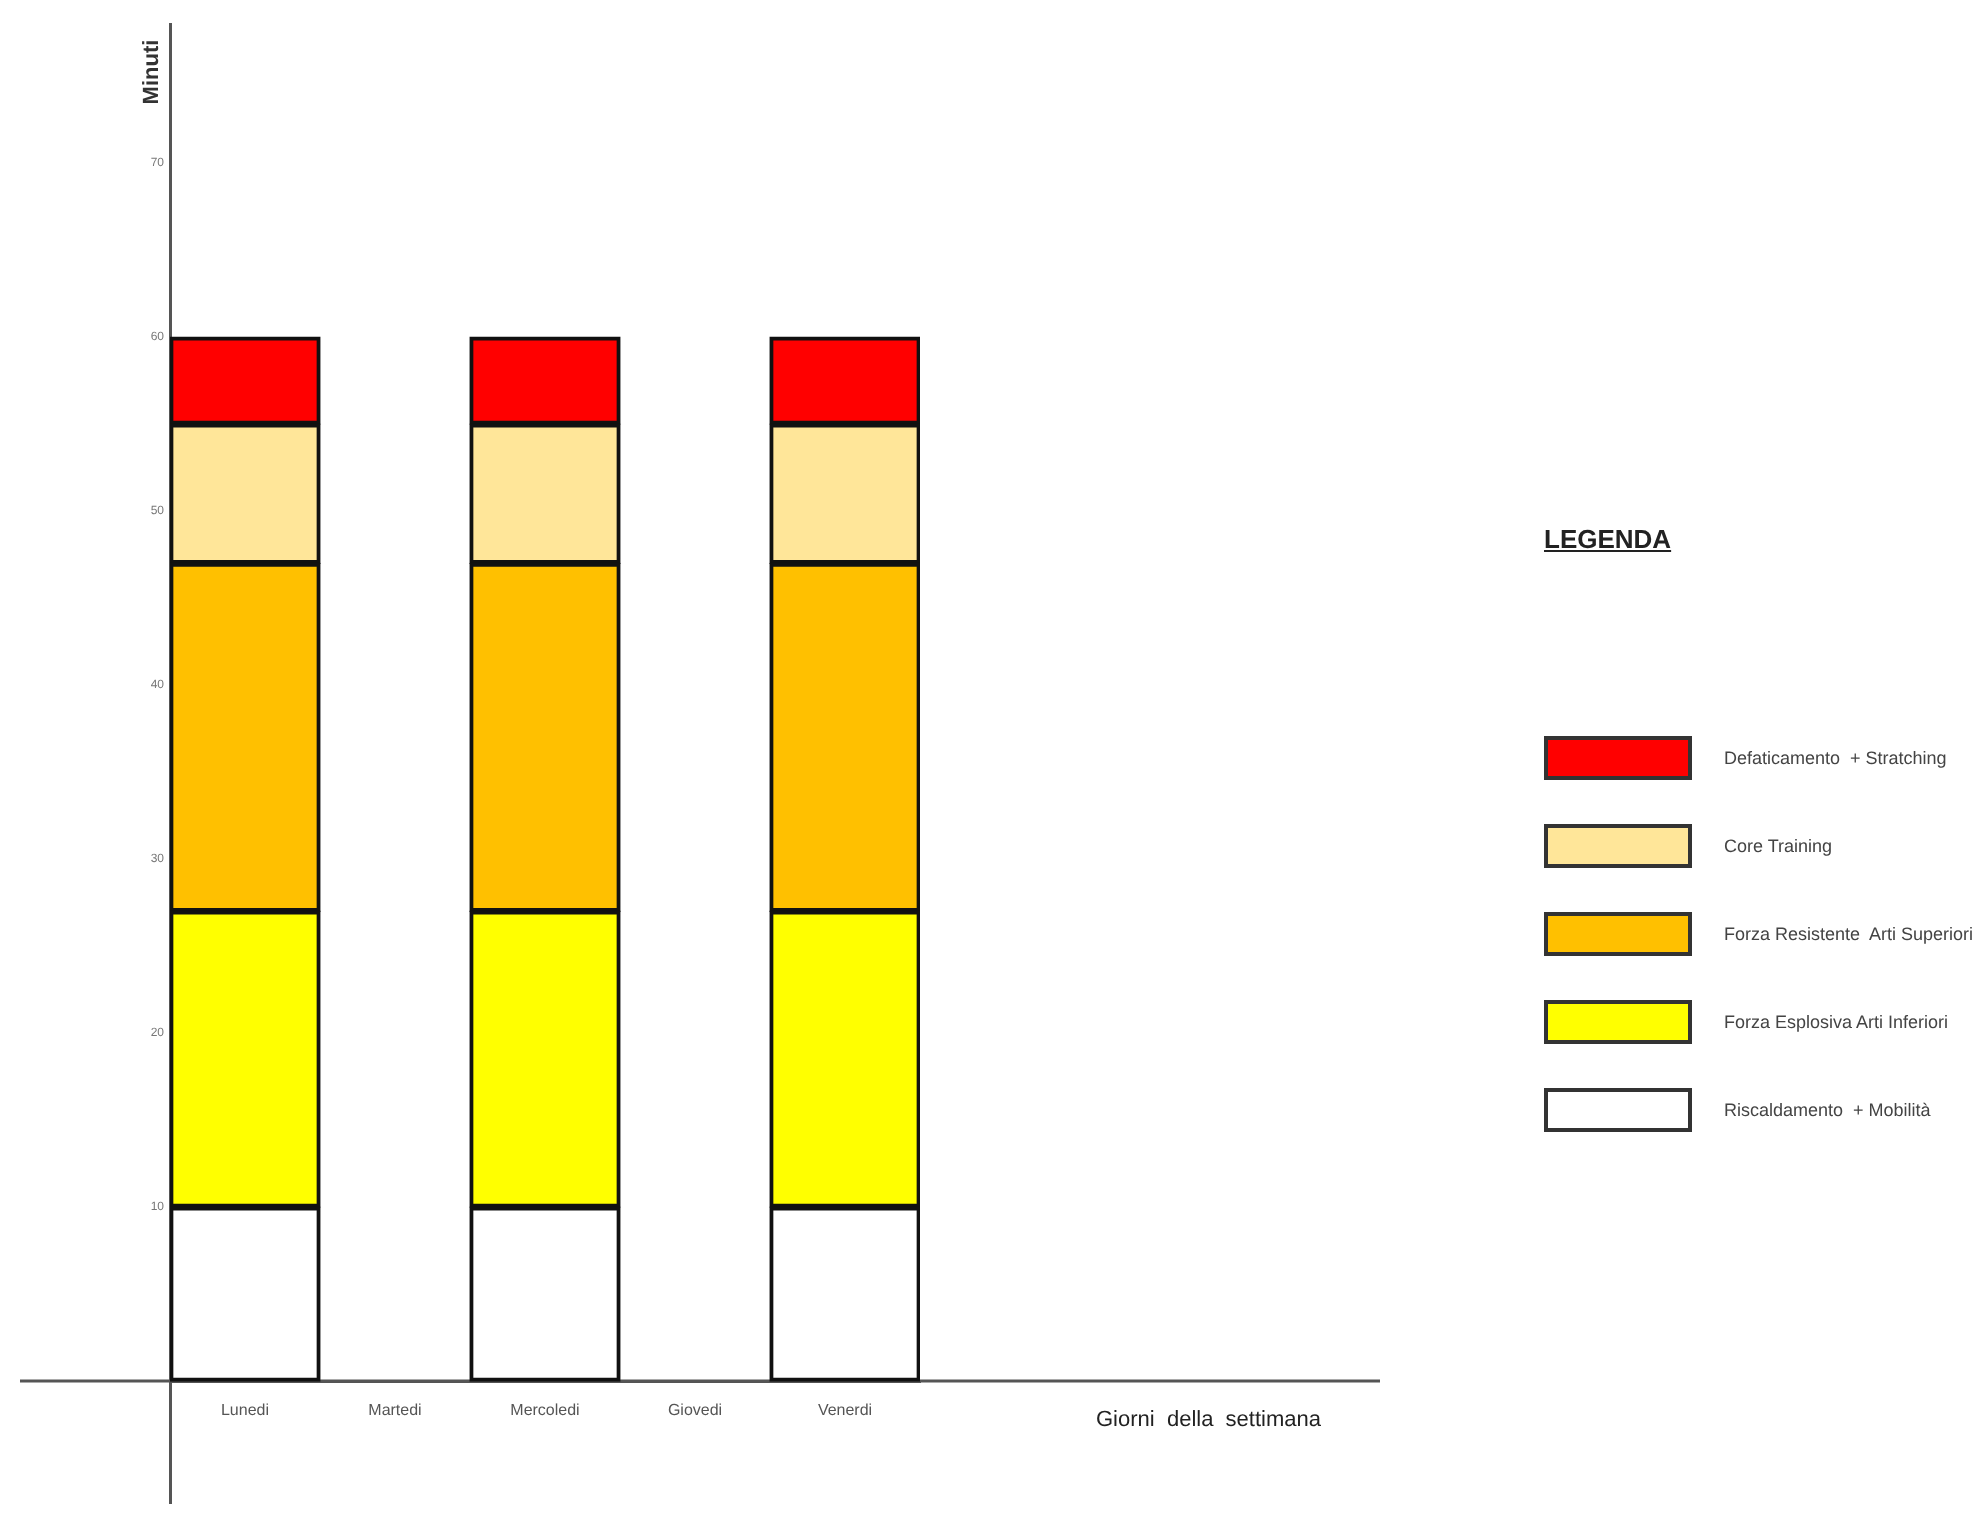  What do you see at coordinates (1836, 1022) in the screenshot?
I see `text: Forza Esplosiva Arti Inferiori` at bounding box center [1836, 1022].